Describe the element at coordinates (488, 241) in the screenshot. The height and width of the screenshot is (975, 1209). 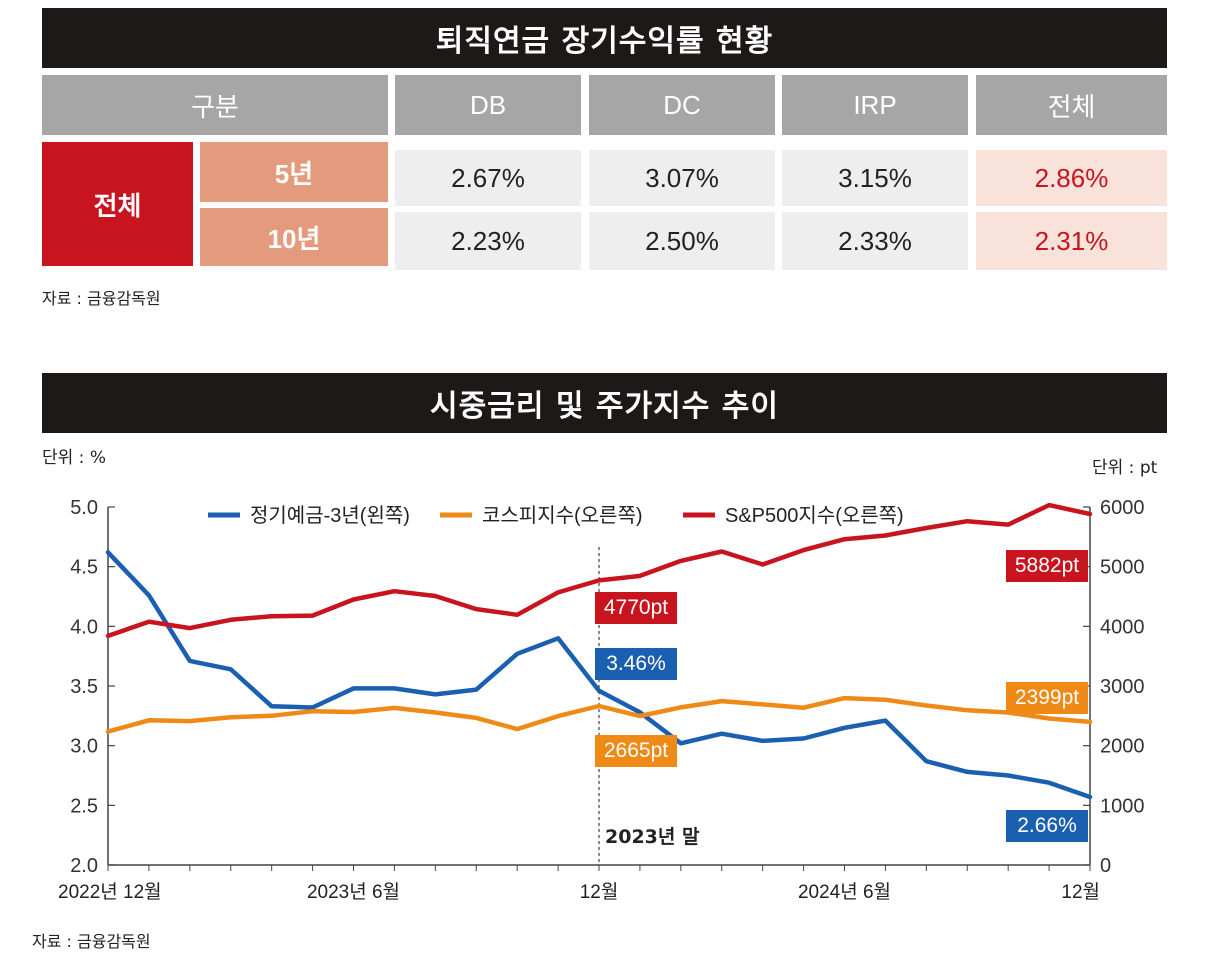
I see `row-10y-db: 2.23%` at that location.